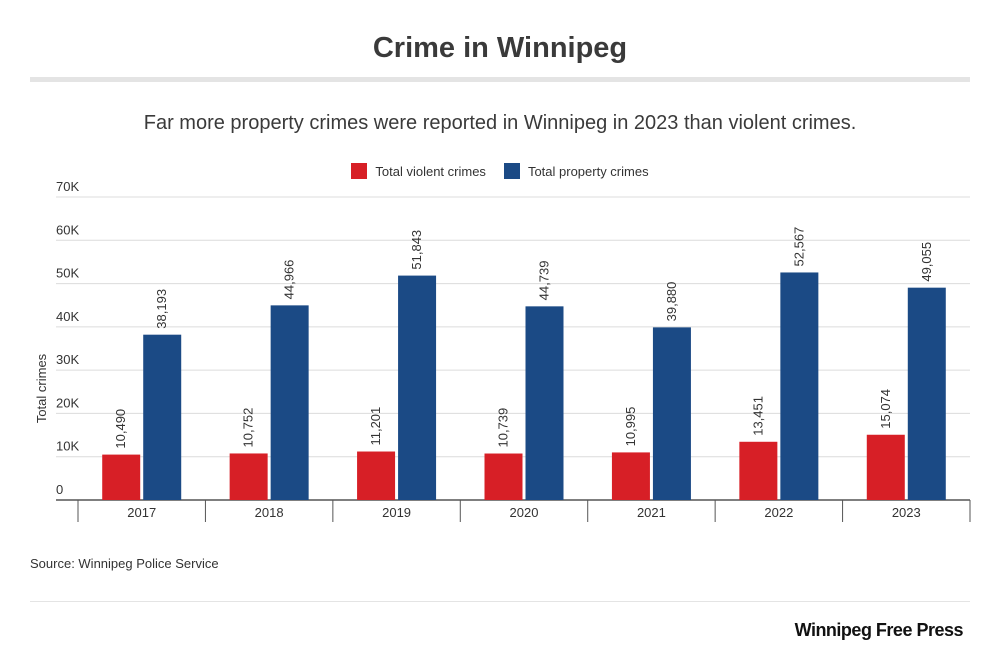  I want to click on y-tick-label: 40K, so click(67, 316).